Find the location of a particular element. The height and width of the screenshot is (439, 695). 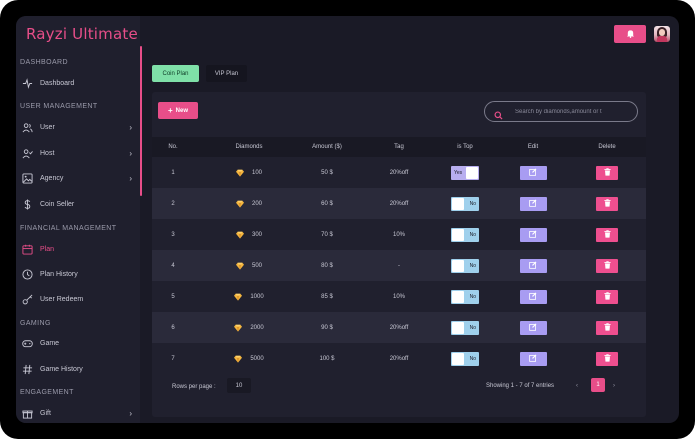

diamonds-value: 200 is located at coordinates (256, 203).